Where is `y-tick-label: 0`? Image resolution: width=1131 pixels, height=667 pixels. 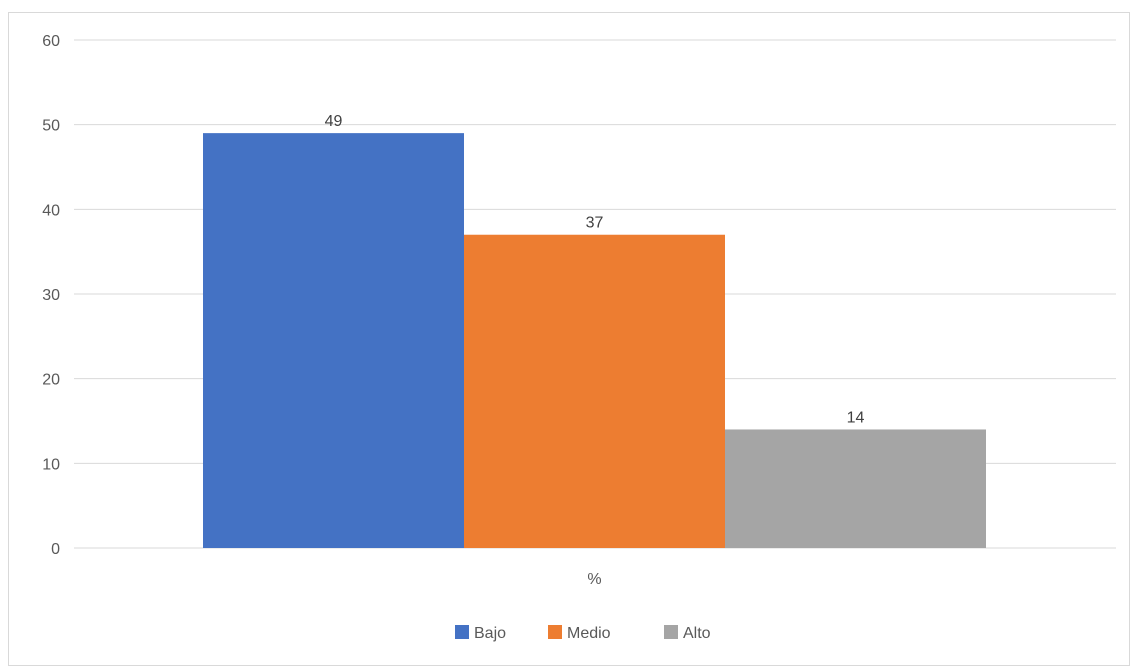
y-tick-label: 0 is located at coordinates (55, 549).